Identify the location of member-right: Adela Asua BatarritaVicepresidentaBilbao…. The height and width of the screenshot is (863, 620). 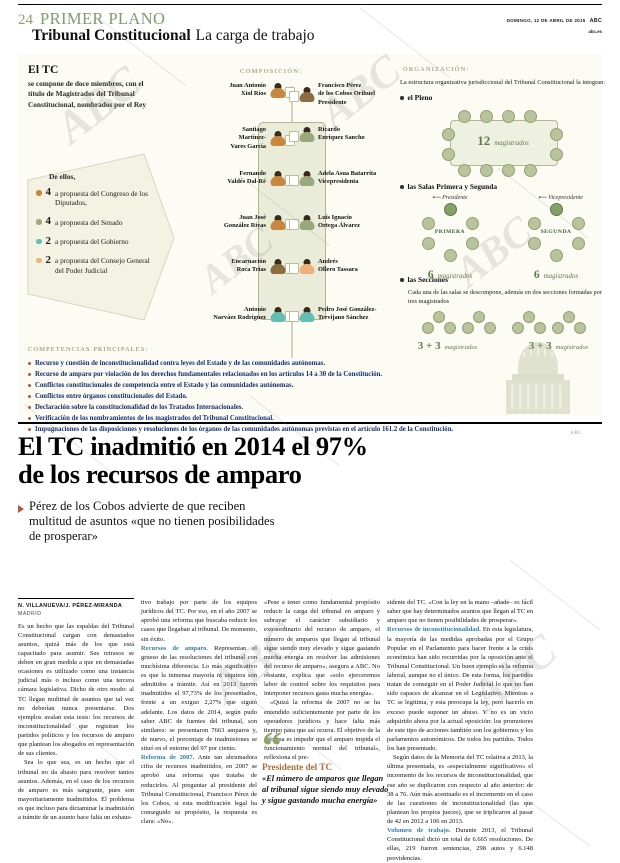
(352, 178).